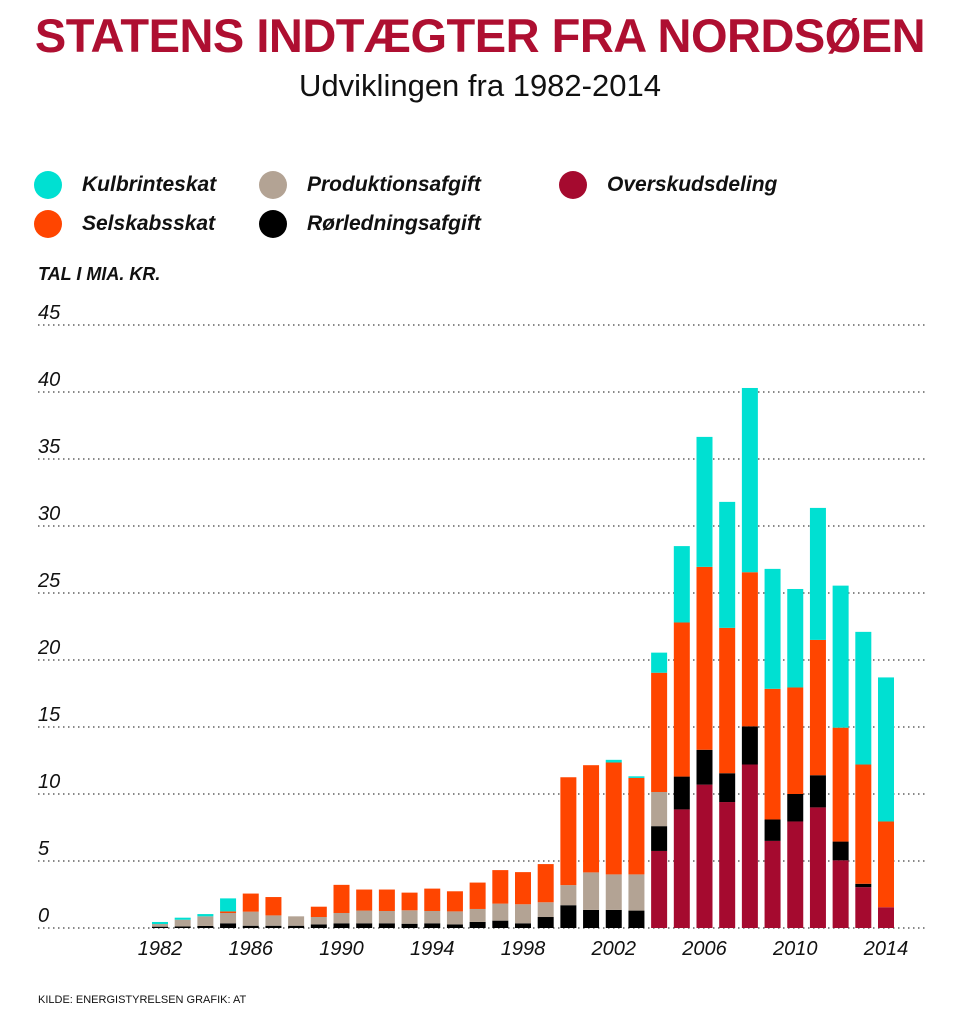  Describe the element at coordinates (341, 906) in the screenshot. I see `bar-stack-1990` at that location.